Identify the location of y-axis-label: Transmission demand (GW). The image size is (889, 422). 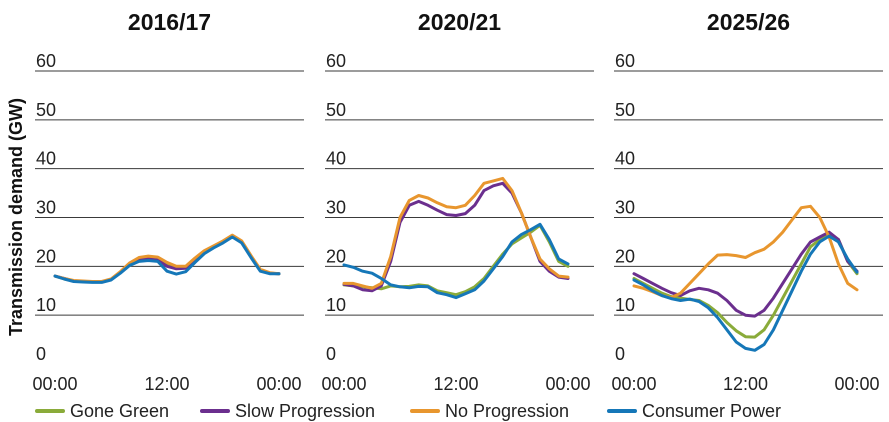
(16, 217).